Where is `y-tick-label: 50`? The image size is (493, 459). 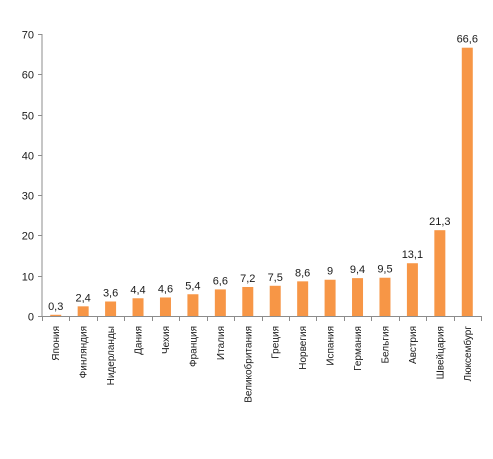 y-tick-label: 50 is located at coordinates (28, 117).